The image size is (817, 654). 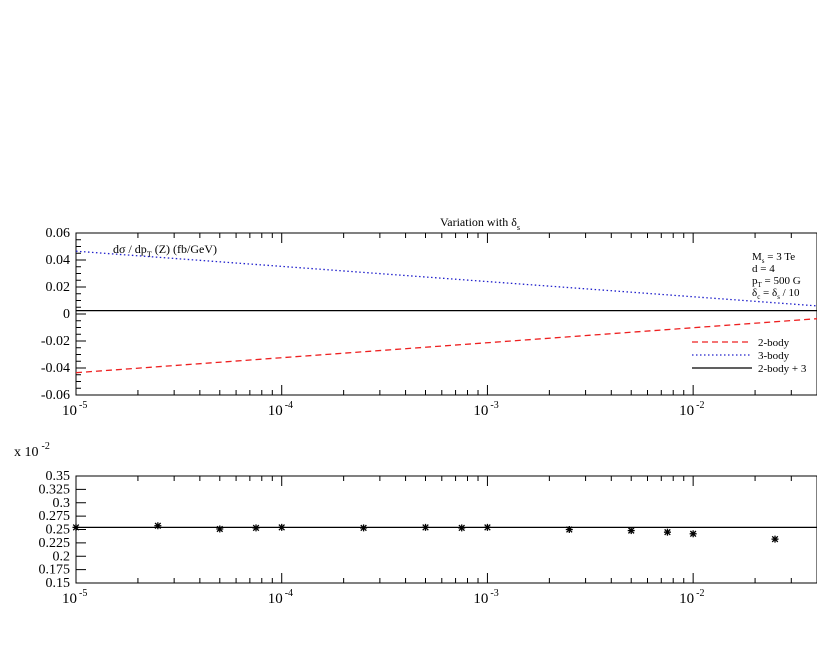 What do you see at coordinates (280, 409) in the screenshot?
I see `top-x-tick-label: 10 -4` at bounding box center [280, 409].